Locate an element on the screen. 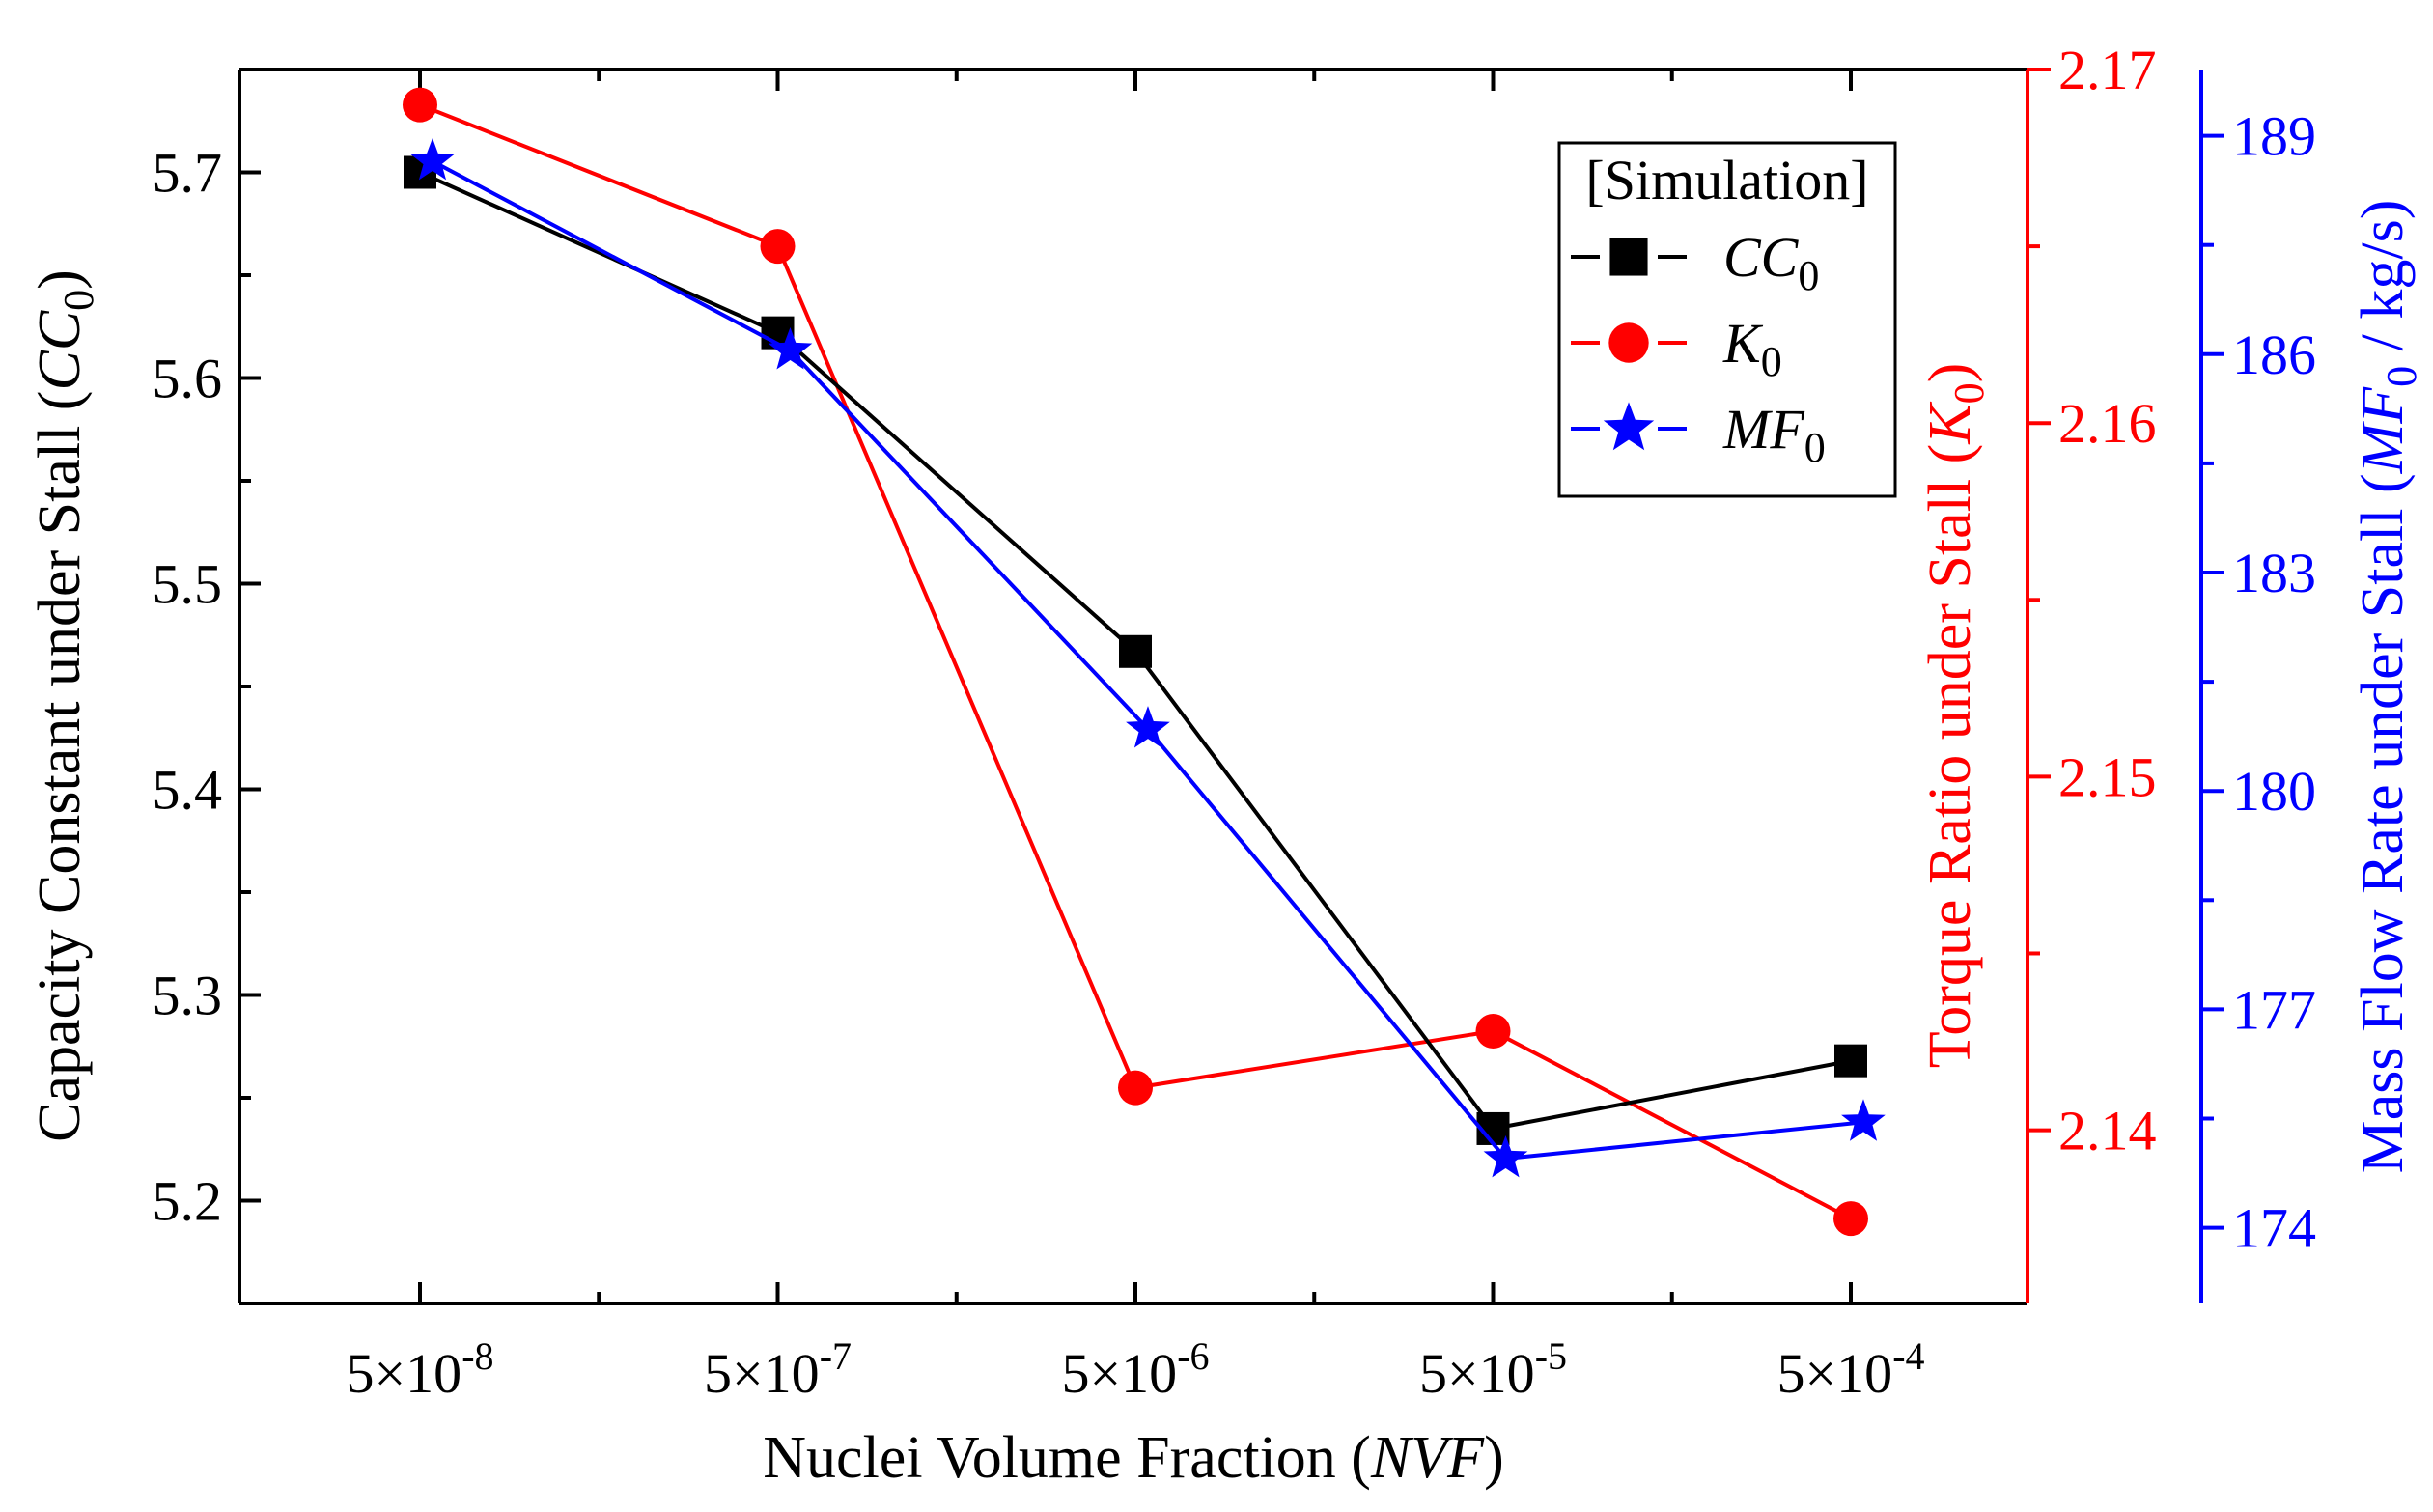 The width and height of the screenshot is (2433, 1512). legend: [Simulation] CC0 K0 MF0 is located at coordinates (1727, 320).